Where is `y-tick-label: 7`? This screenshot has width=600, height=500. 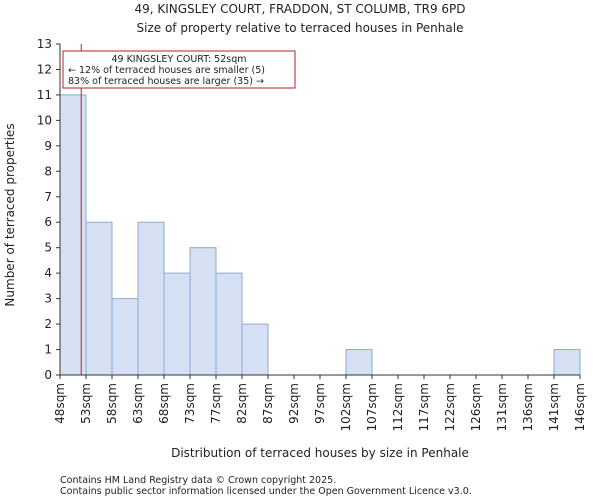 y-tick-label: 7 is located at coordinates (48, 197).